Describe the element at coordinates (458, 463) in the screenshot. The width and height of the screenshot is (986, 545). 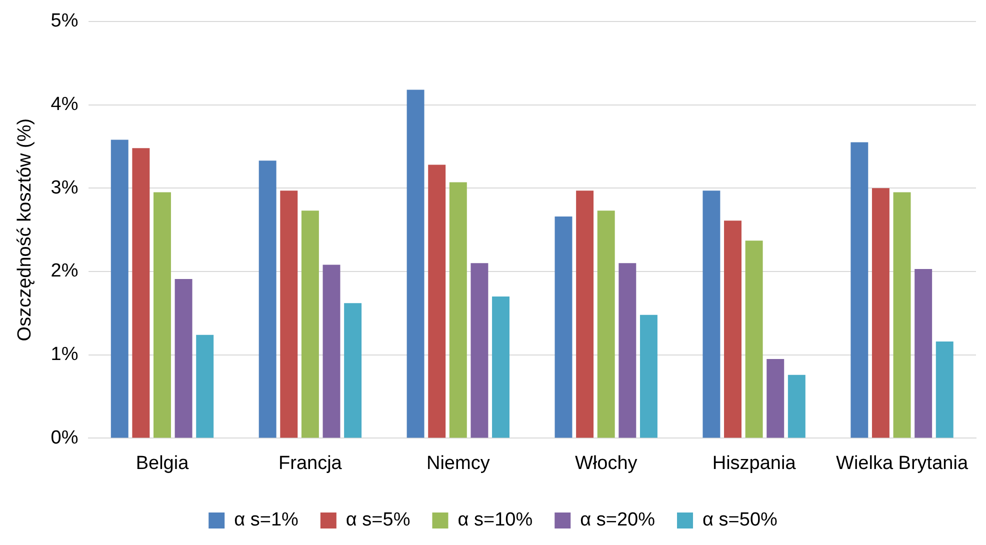
I see `x-tick-label: Niemcy` at that location.